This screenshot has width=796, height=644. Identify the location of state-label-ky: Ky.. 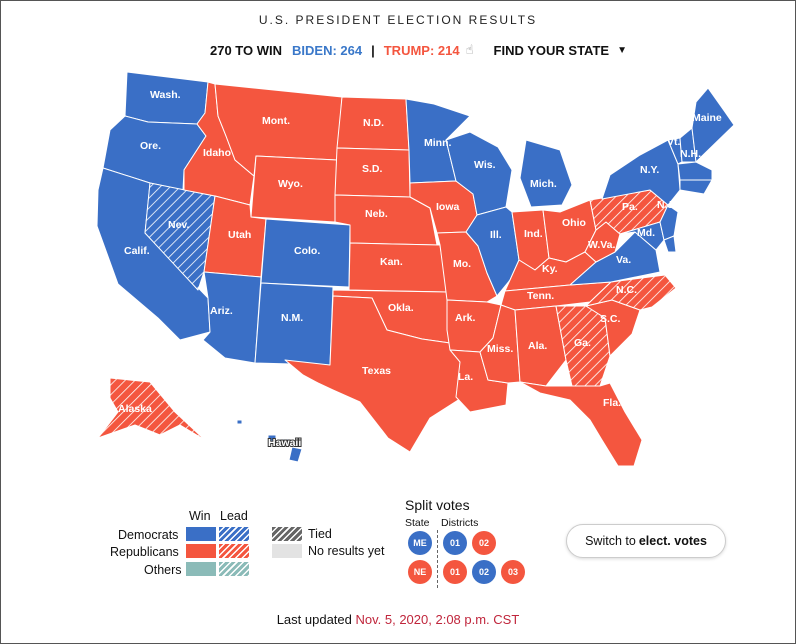
(550, 269).